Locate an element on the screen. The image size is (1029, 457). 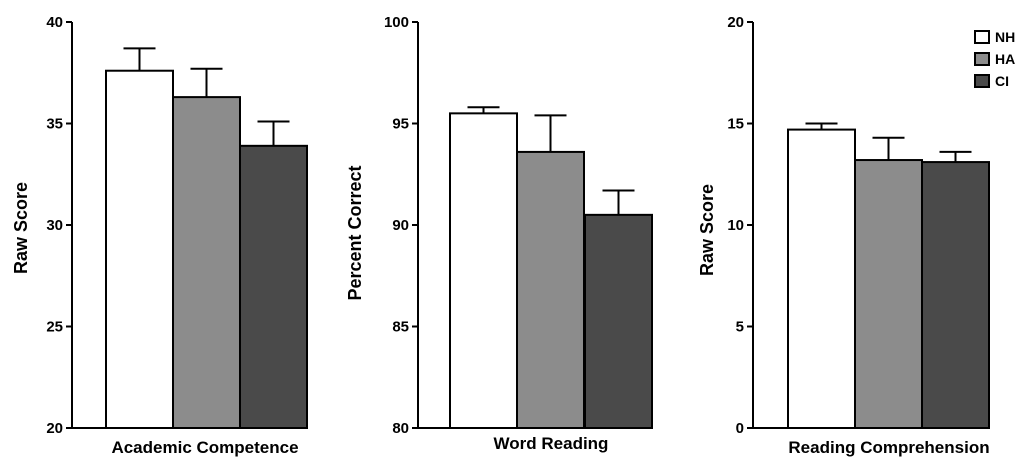
y-tick-label: 95 is located at coordinates (400, 124).